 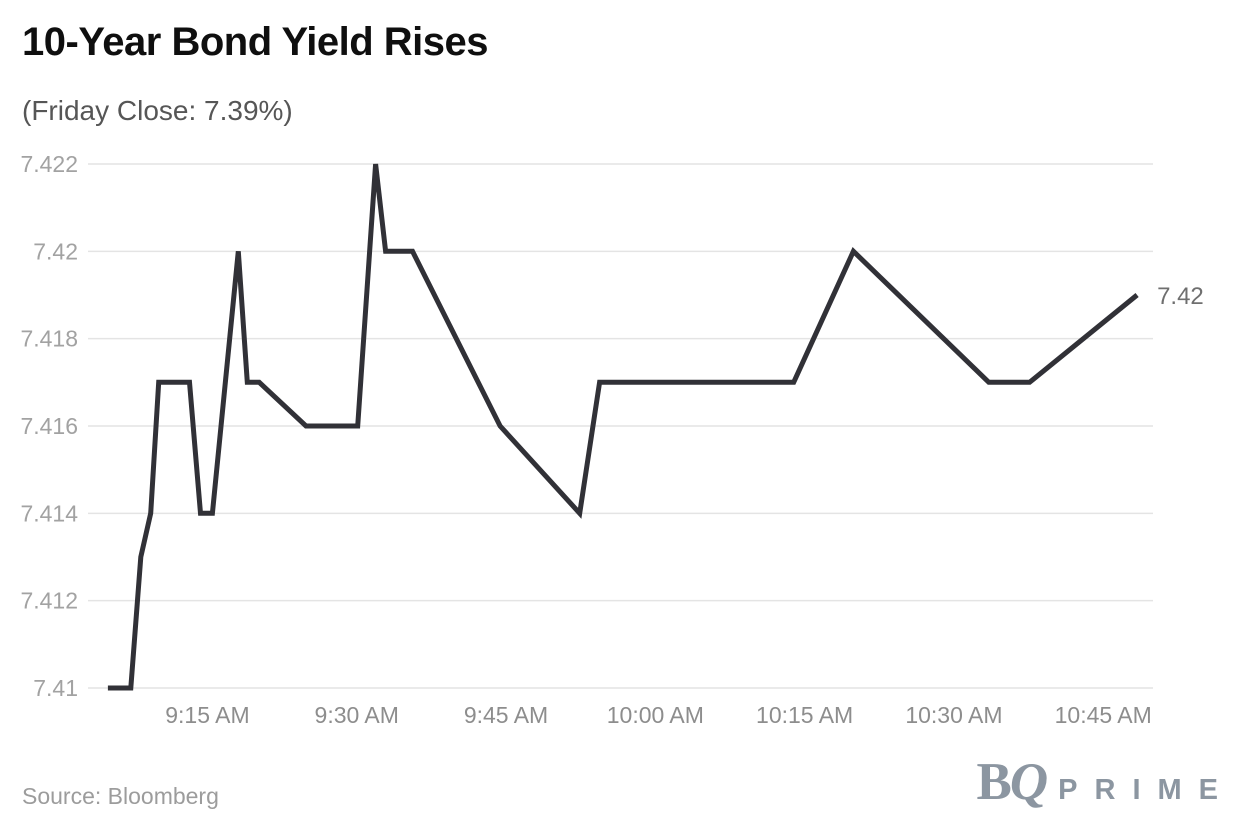 What do you see at coordinates (255, 42) in the screenshot?
I see `chart-title: 10-Year Bond Yield Rises` at bounding box center [255, 42].